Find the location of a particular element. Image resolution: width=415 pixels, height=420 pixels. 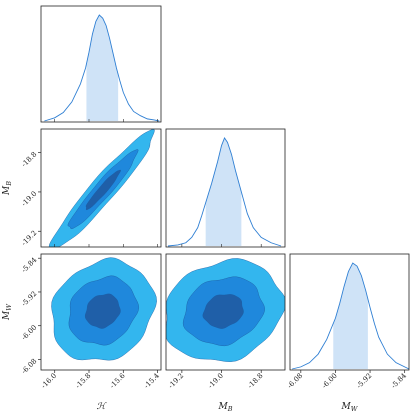

x-tick-label: -15.6 is located at coordinates (117, 380).